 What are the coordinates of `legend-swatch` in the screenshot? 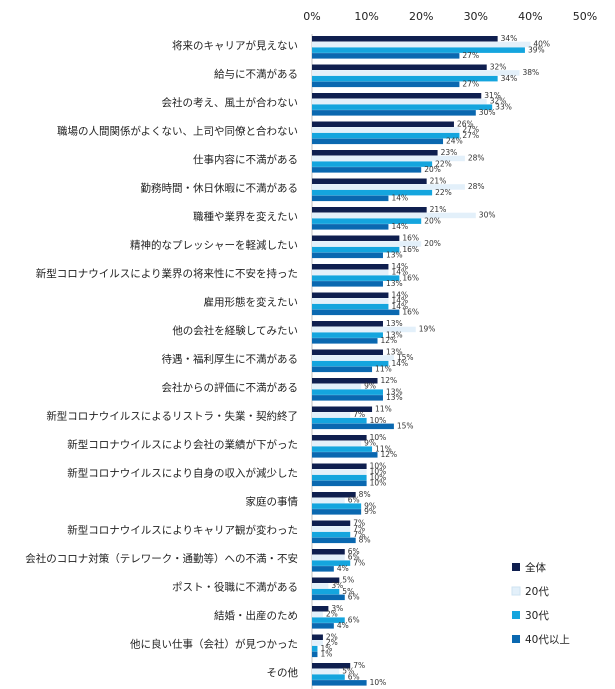 It's located at (516, 615).